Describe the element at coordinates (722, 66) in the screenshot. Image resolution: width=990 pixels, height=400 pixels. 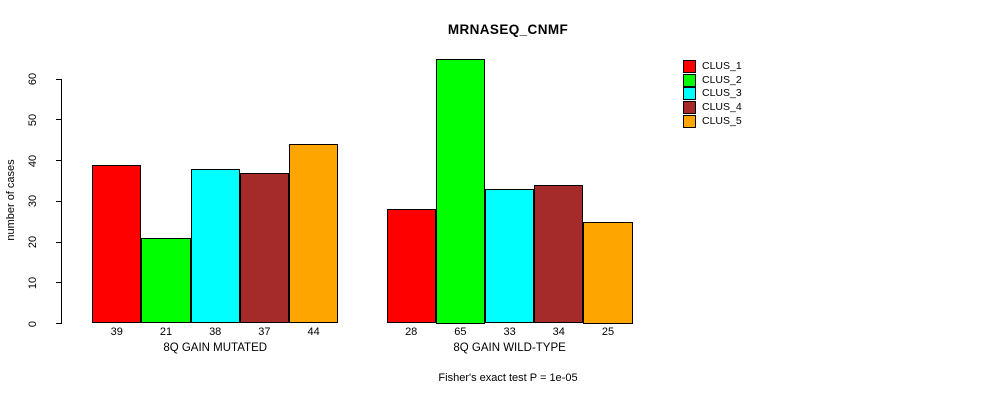
I see `legend-label: CLUS_1` at that location.